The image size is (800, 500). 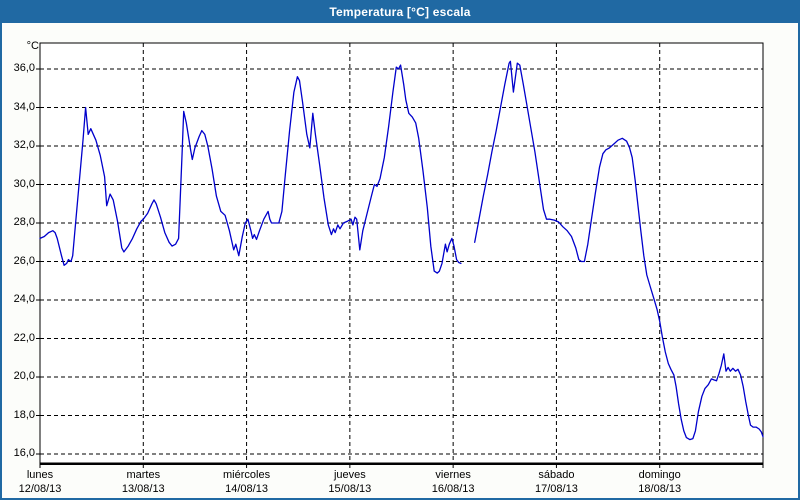 I want to click on y-tick-label: 30,0, so click(x=24, y=183).